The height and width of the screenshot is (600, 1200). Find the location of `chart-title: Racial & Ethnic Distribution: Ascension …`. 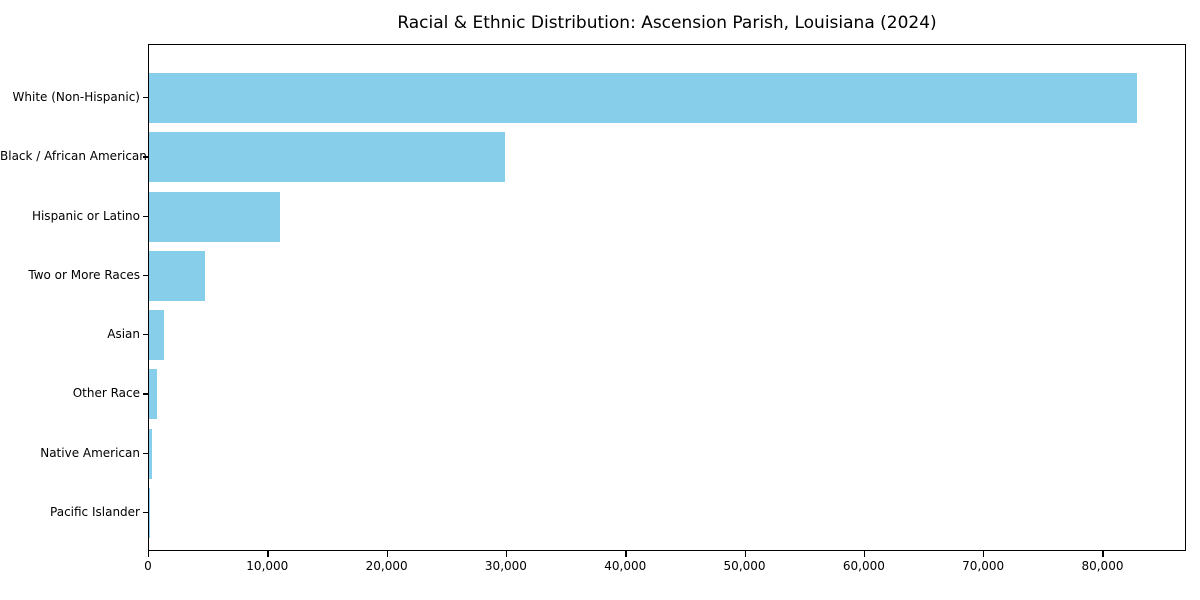

chart-title: Racial & Ethnic Distribution: Ascension … is located at coordinates (667, 23).